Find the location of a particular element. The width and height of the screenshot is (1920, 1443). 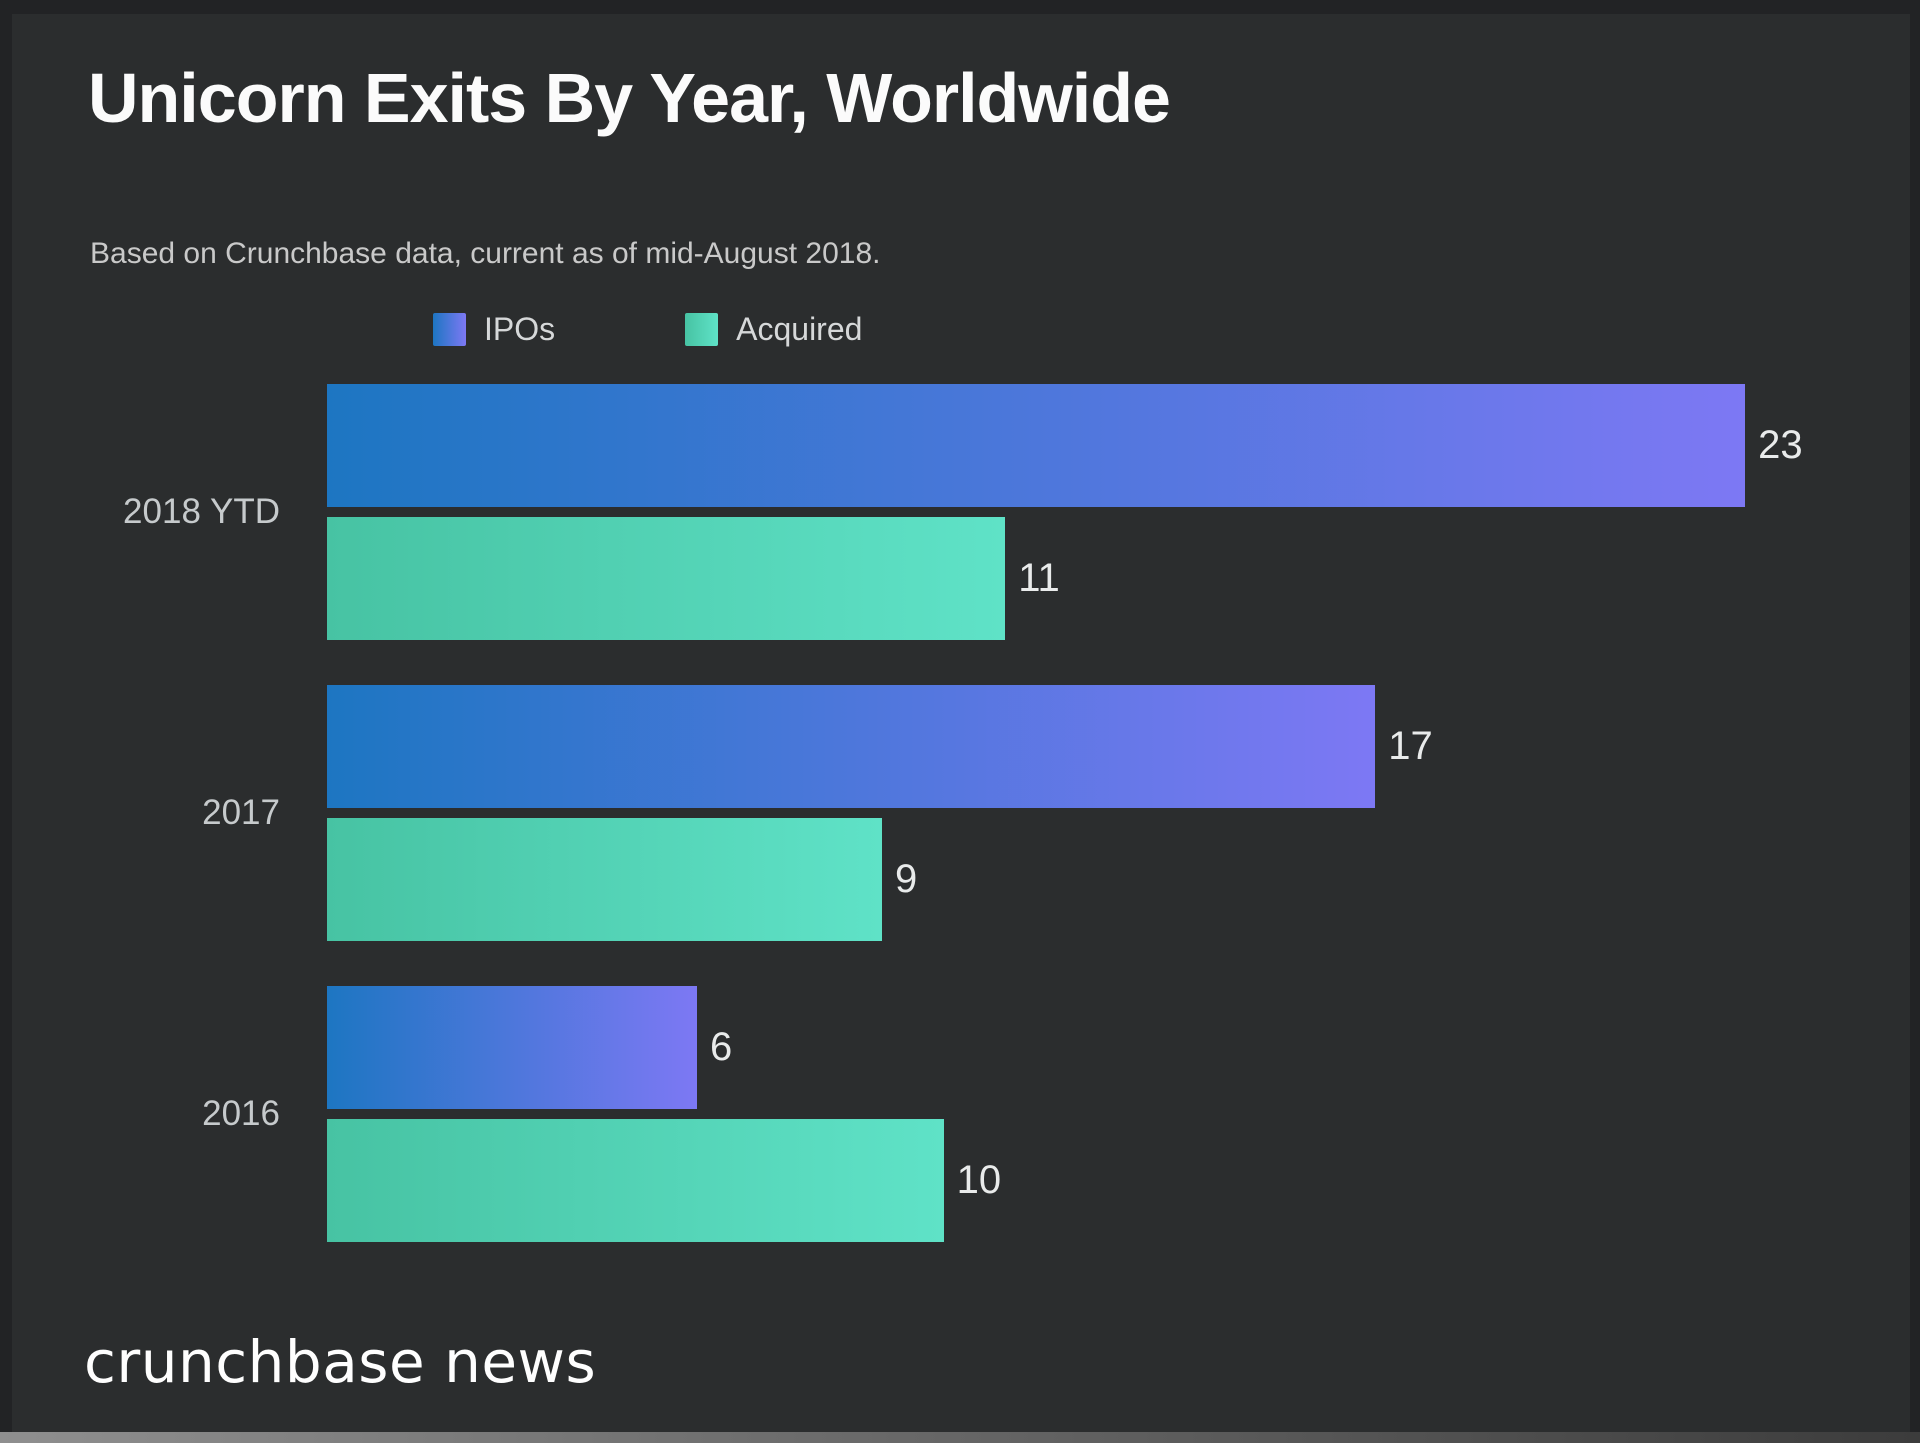

legend-item-ipos: IPOs is located at coordinates (494, 329).